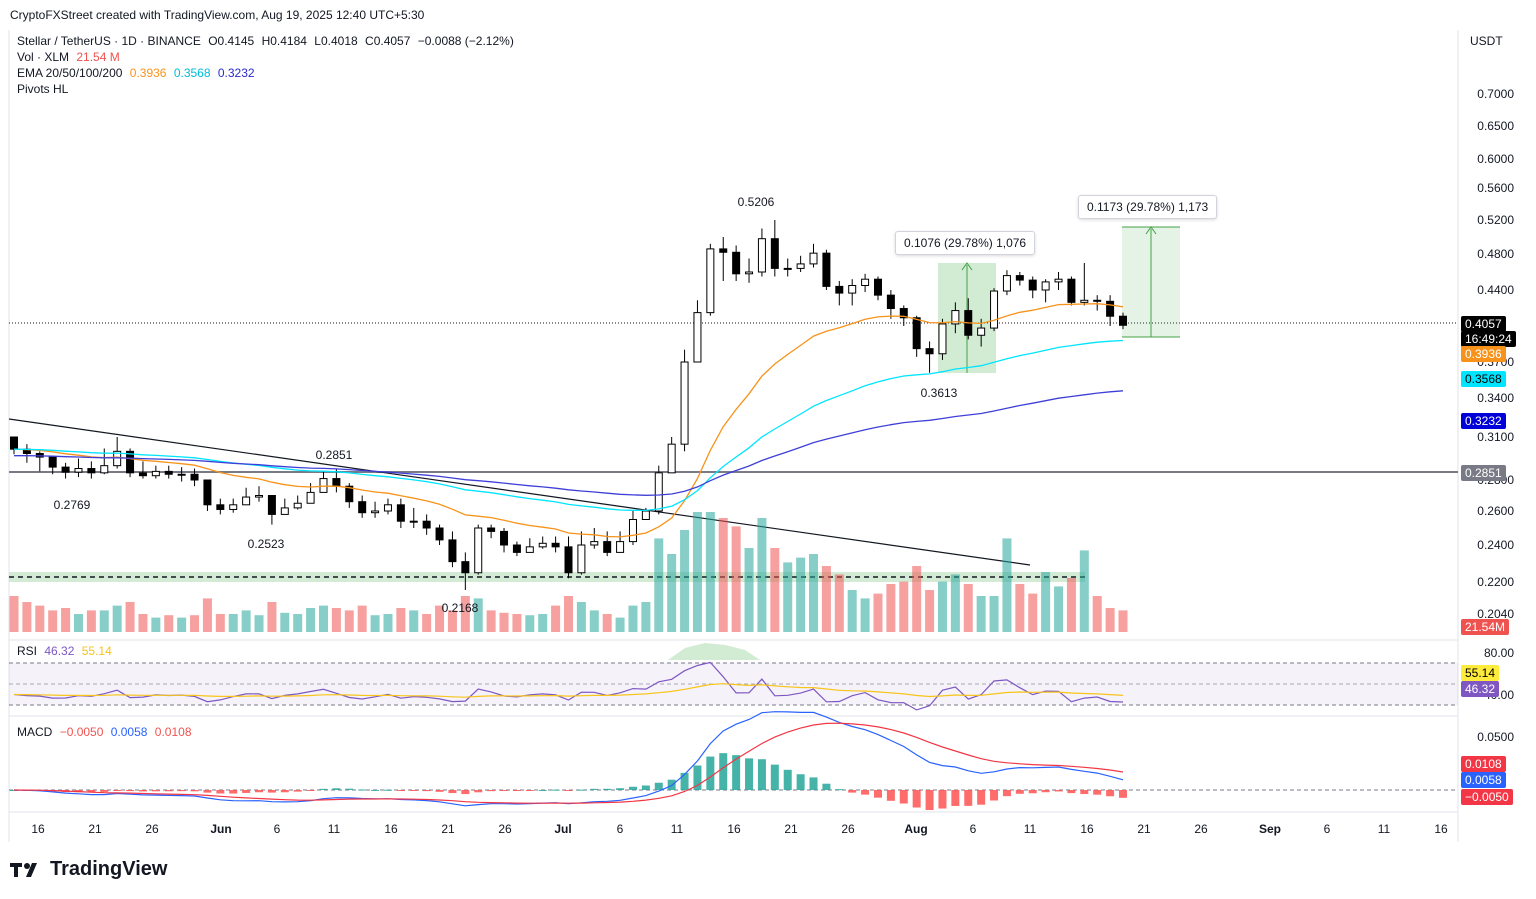 The image size is (1536, 899). What do you see at coordinates (1485, 627) in the screenshot?
I see `volume-tag: 21.54M` at bounding box center [1485, 627].